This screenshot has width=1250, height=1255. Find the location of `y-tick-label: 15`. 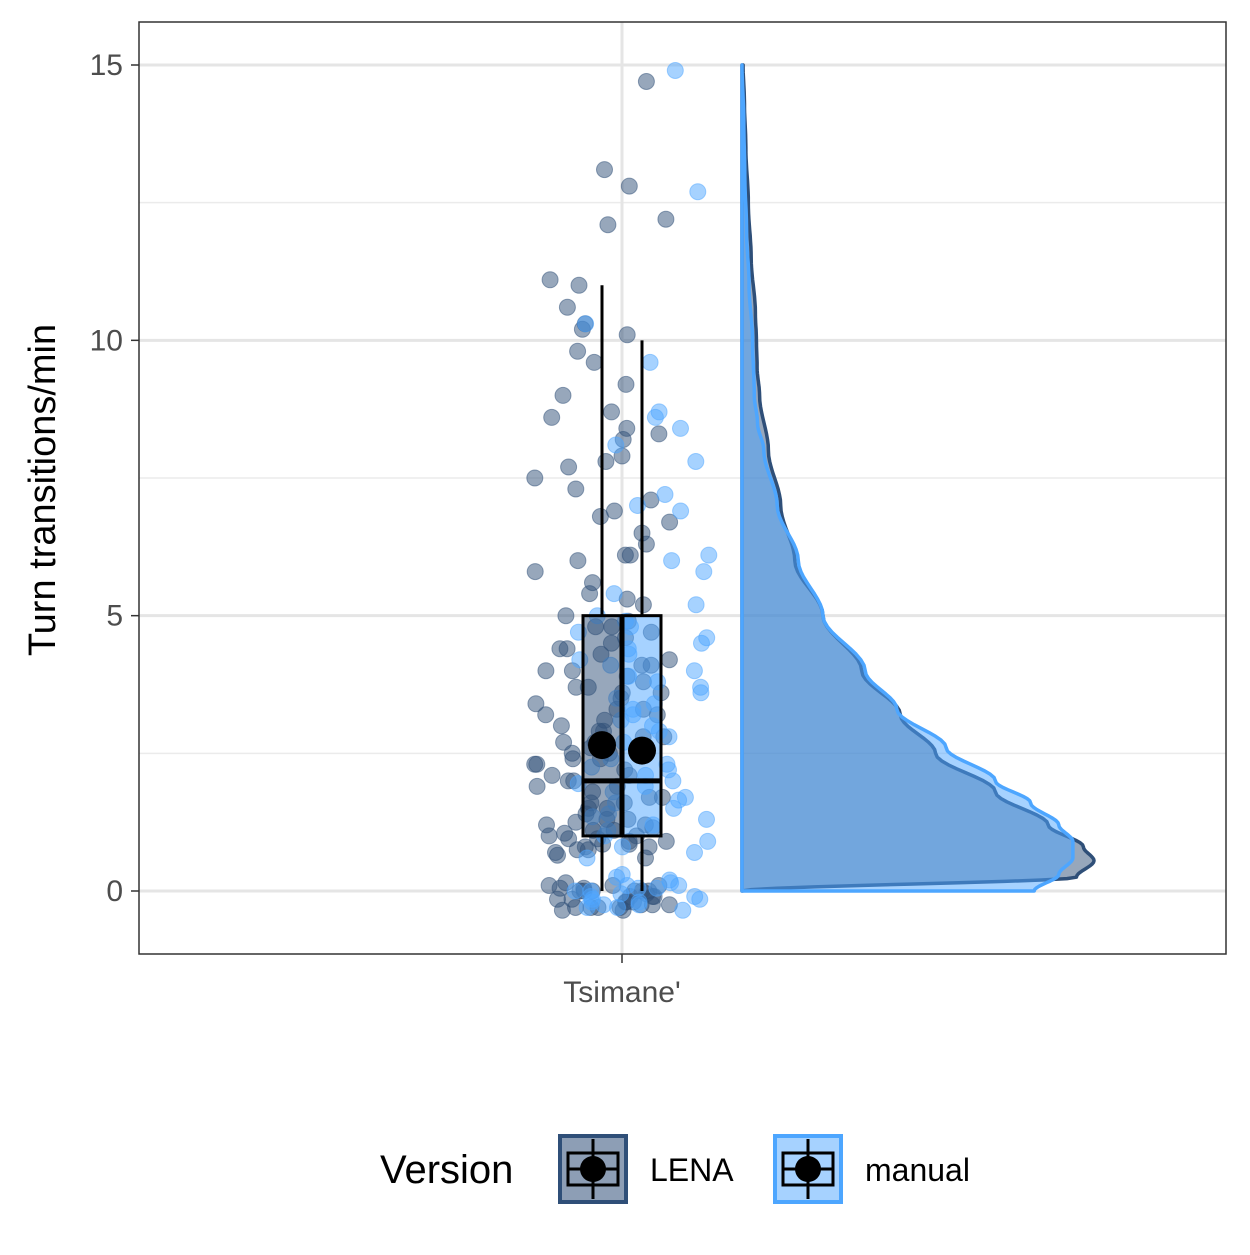

y-tick-label: 15 is located at coordinates (106, 65).